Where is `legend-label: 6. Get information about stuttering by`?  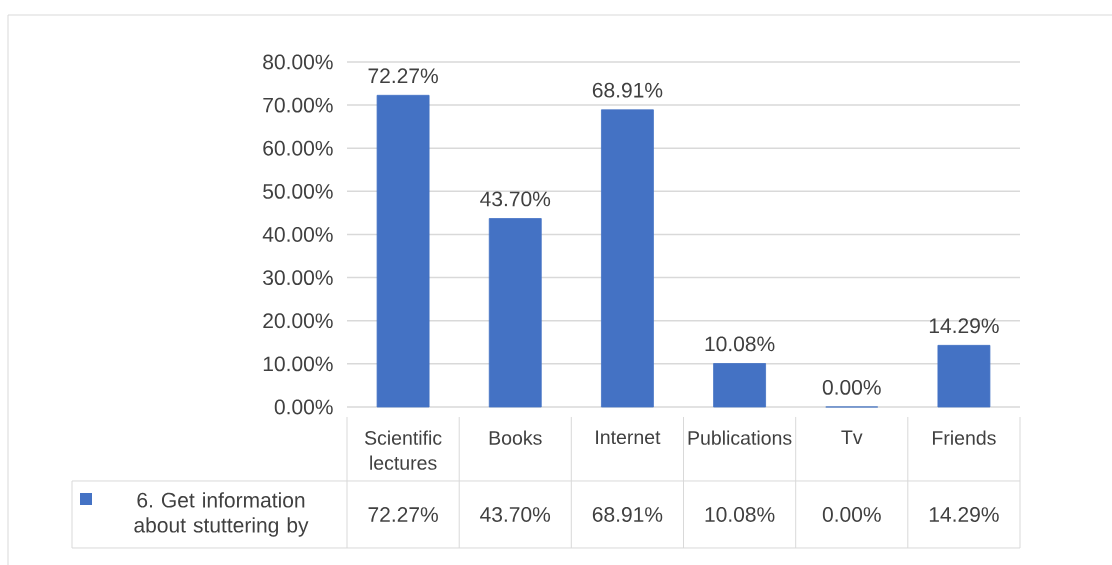
legend-label: 6. Get information about stuttering by is located at coordinates (221, 514).